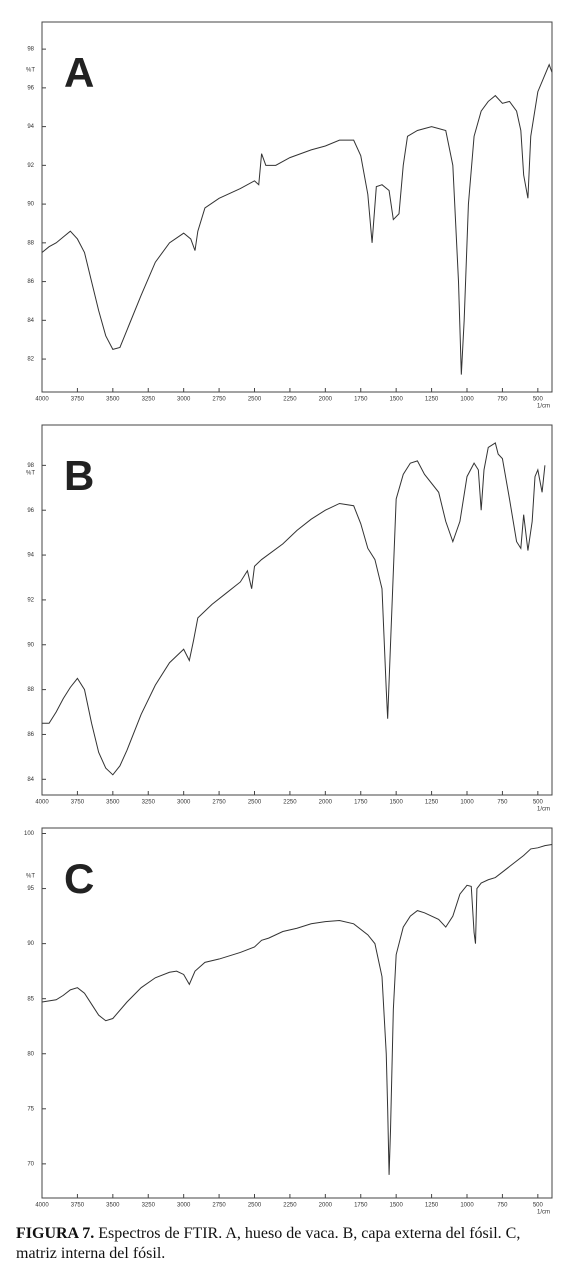  I want to click on caption-label: FIGURA 7., so click(55, 1233).